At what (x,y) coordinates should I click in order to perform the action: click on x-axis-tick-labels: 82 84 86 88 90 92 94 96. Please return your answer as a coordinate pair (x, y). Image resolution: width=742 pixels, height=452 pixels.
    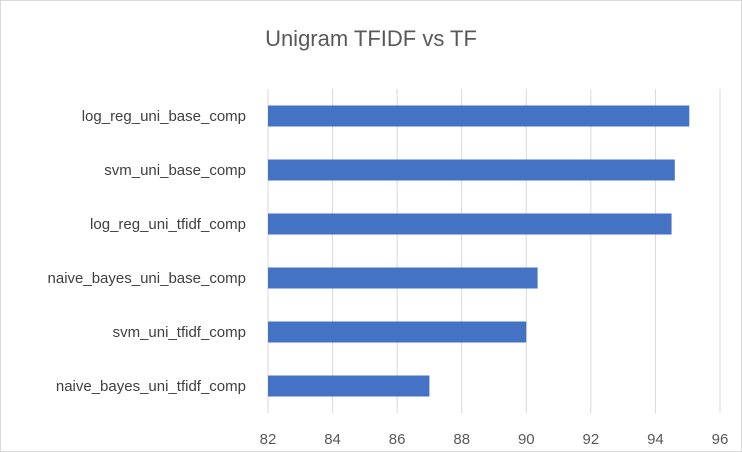
    Looking at the image, I should click on (494, 439).